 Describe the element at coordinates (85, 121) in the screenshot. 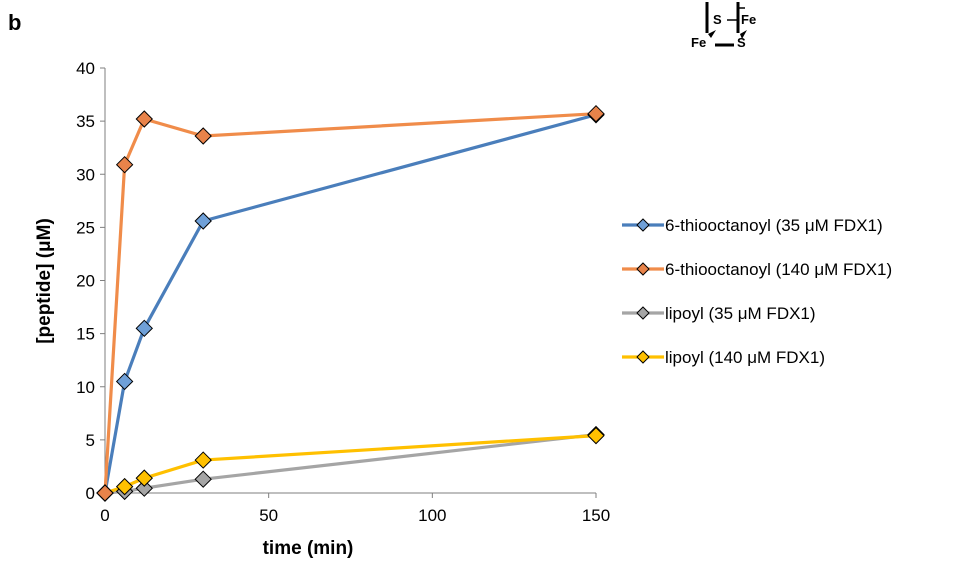

I see `y-tick-label: 35` at that location.